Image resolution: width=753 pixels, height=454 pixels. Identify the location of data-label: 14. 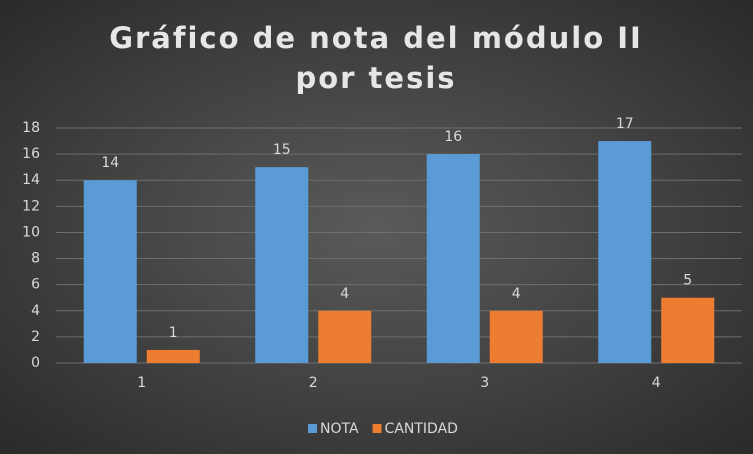
(110, 163).